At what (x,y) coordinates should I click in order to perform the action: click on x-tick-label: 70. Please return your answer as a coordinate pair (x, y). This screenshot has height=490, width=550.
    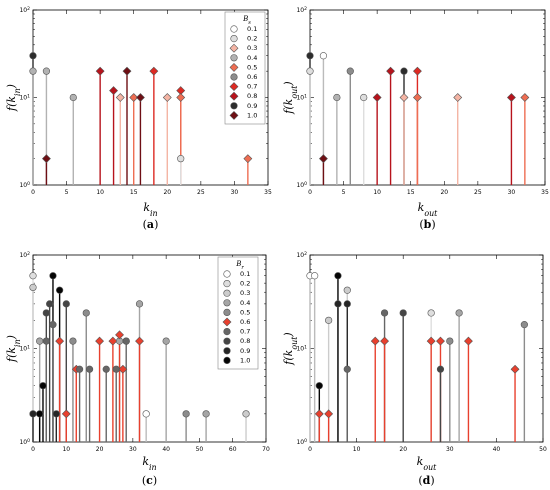
    Looking at the image, I should click on (266, 449).